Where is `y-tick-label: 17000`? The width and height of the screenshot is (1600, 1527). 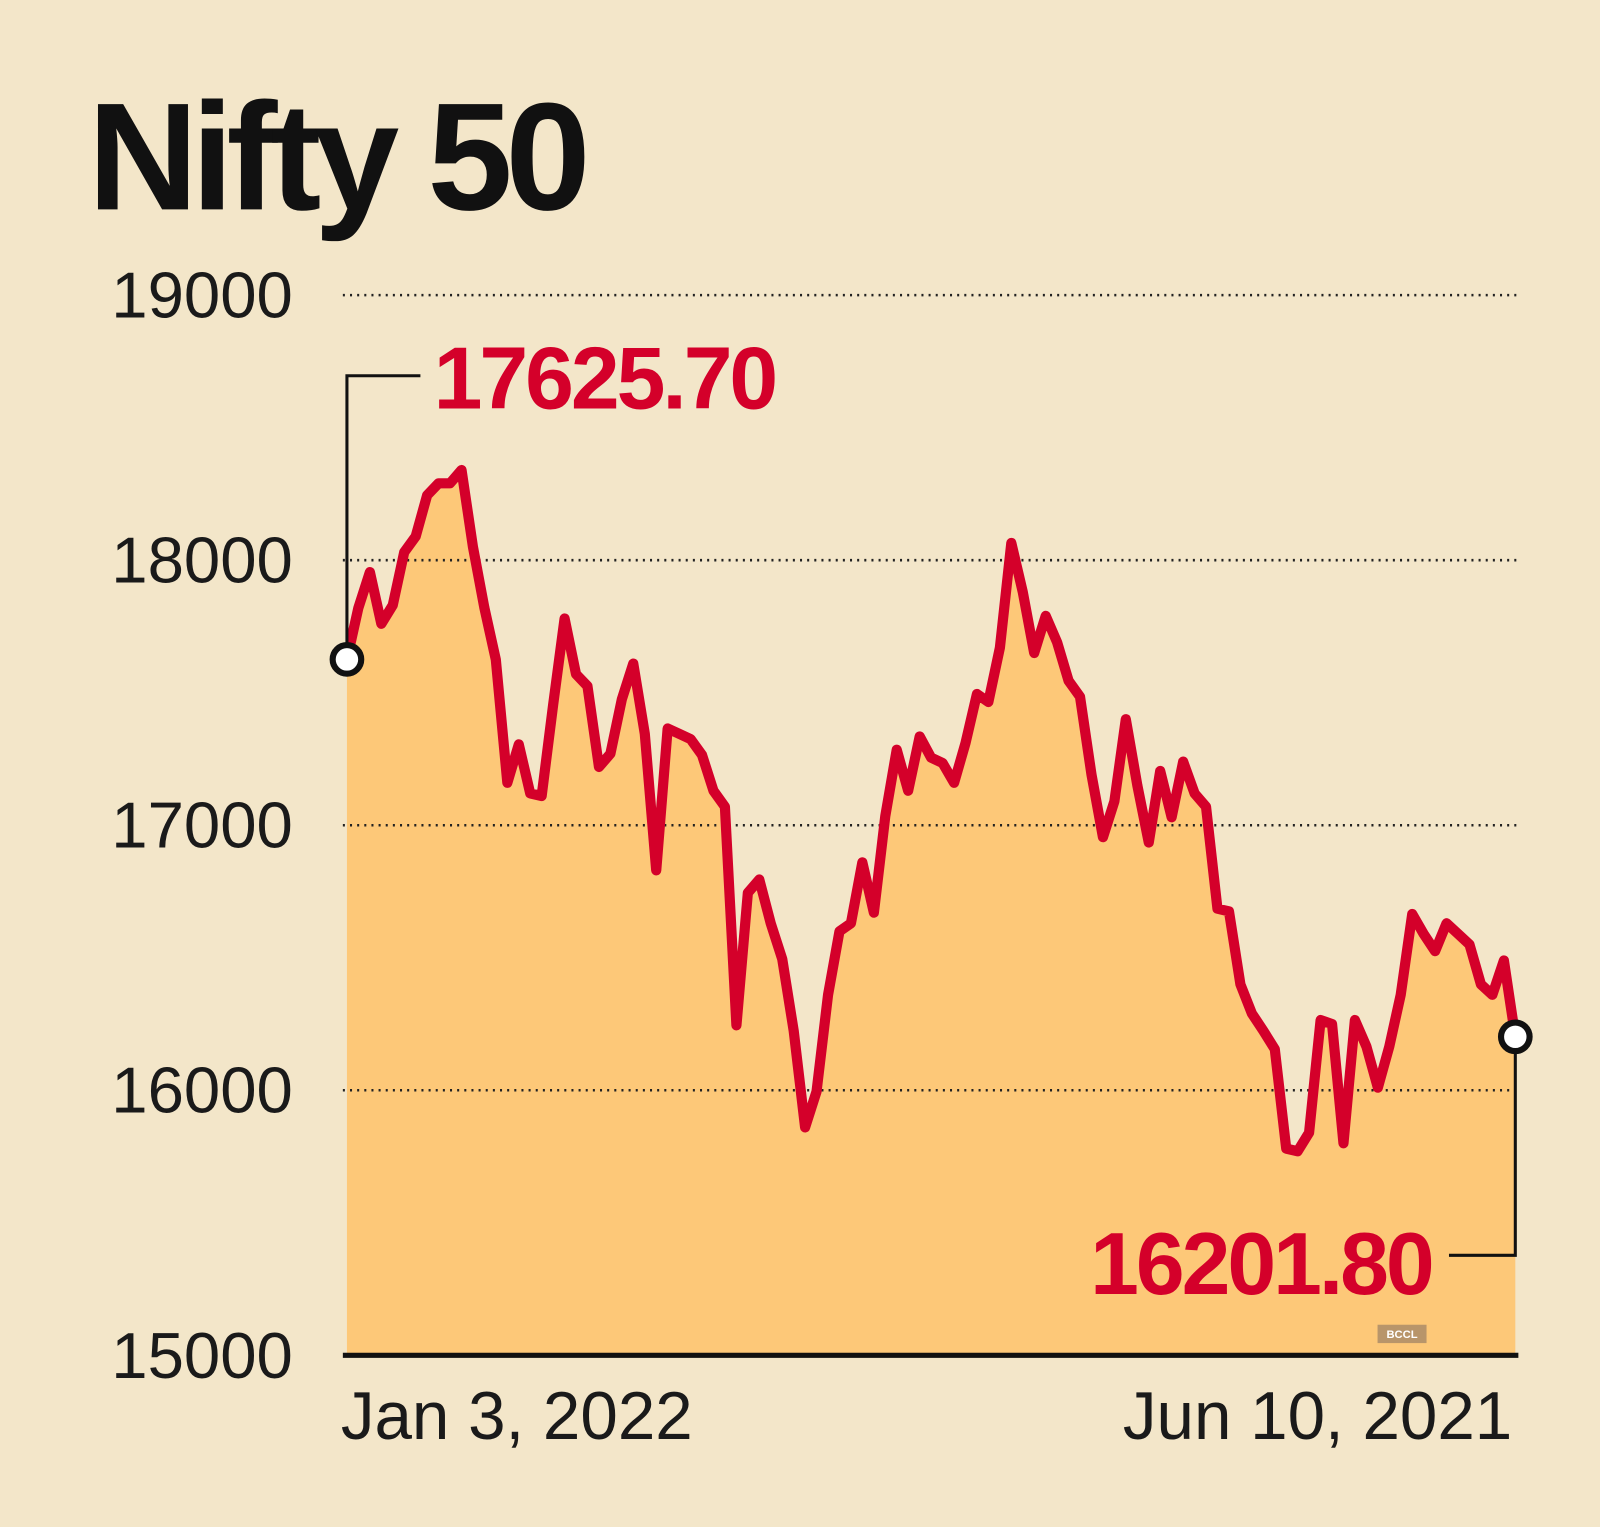
y-tick-label: 17000 is located at coordinates (202, 825).